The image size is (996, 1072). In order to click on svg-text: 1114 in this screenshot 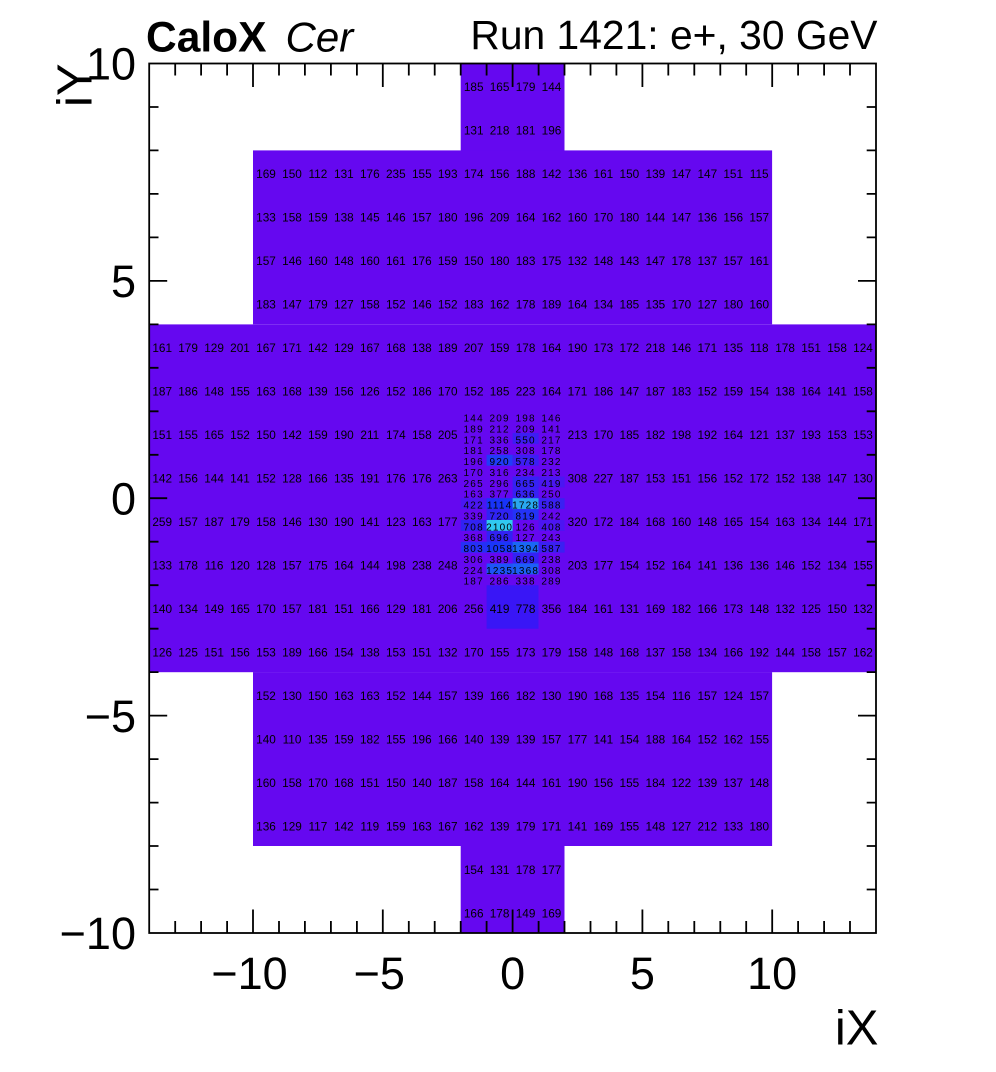, I will do `click(500, 506)`.